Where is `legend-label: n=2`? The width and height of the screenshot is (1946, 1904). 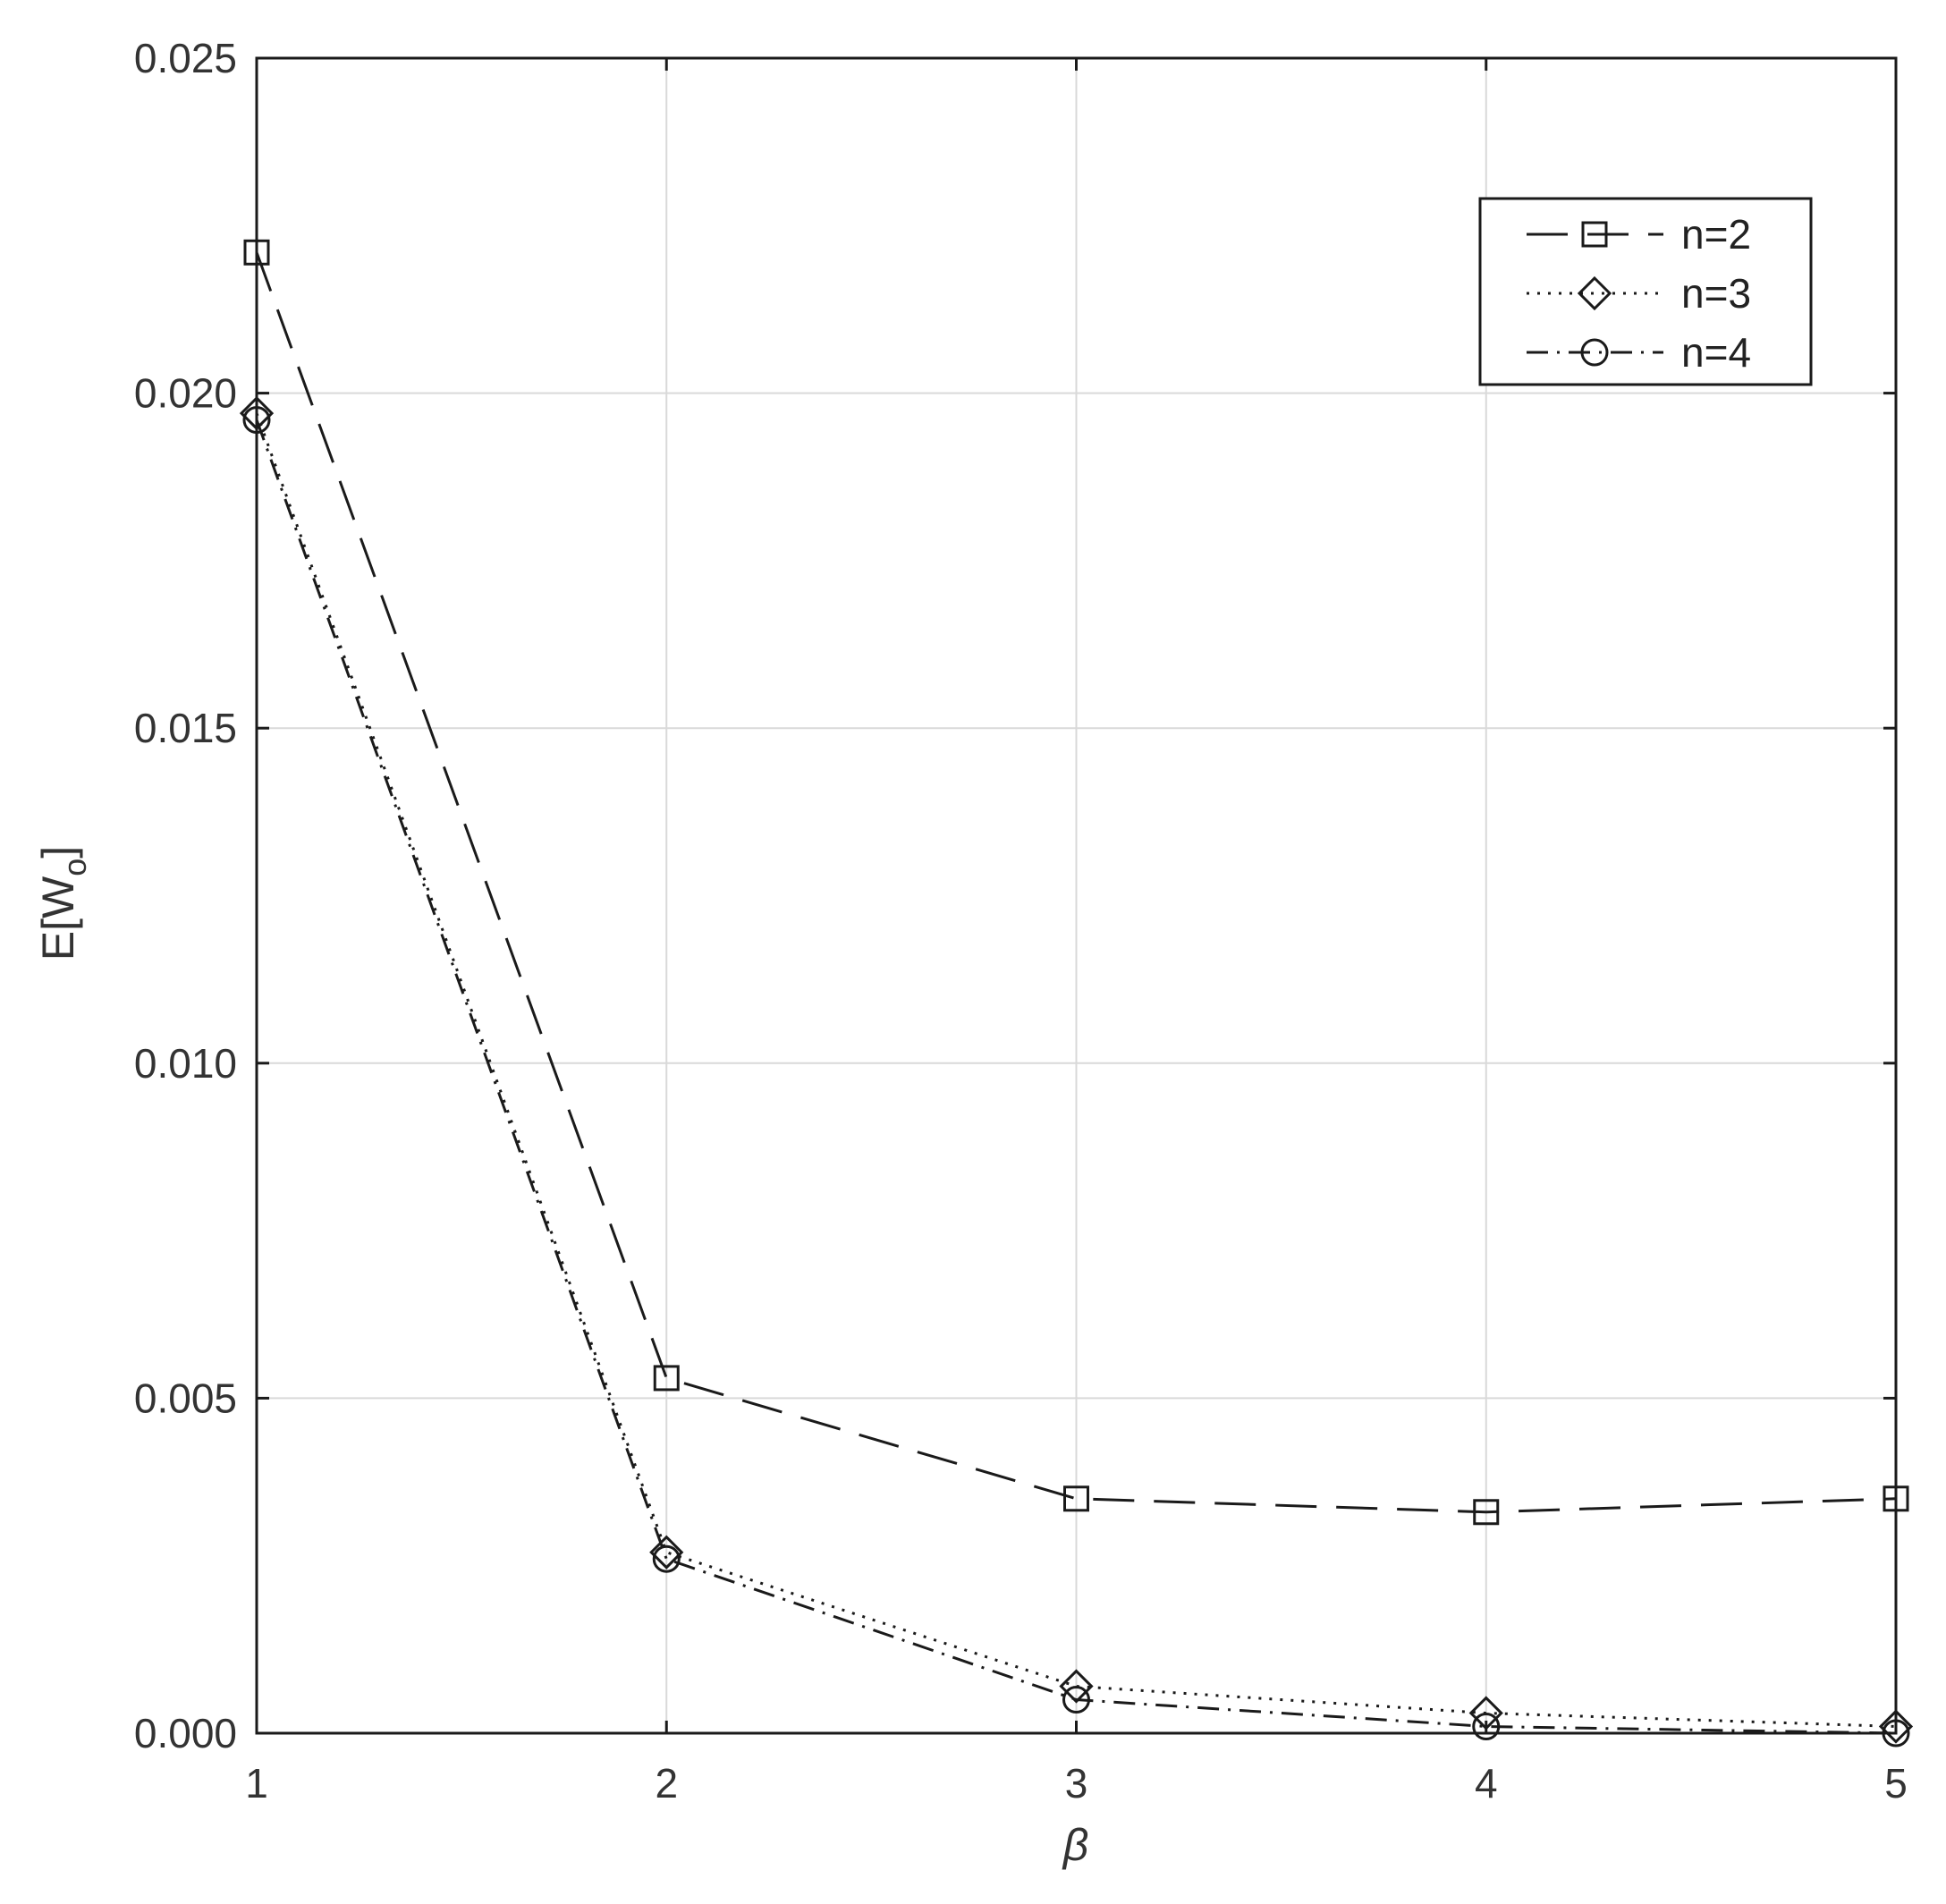
legend-label: n=2 is located at coordinates (1716, 234).